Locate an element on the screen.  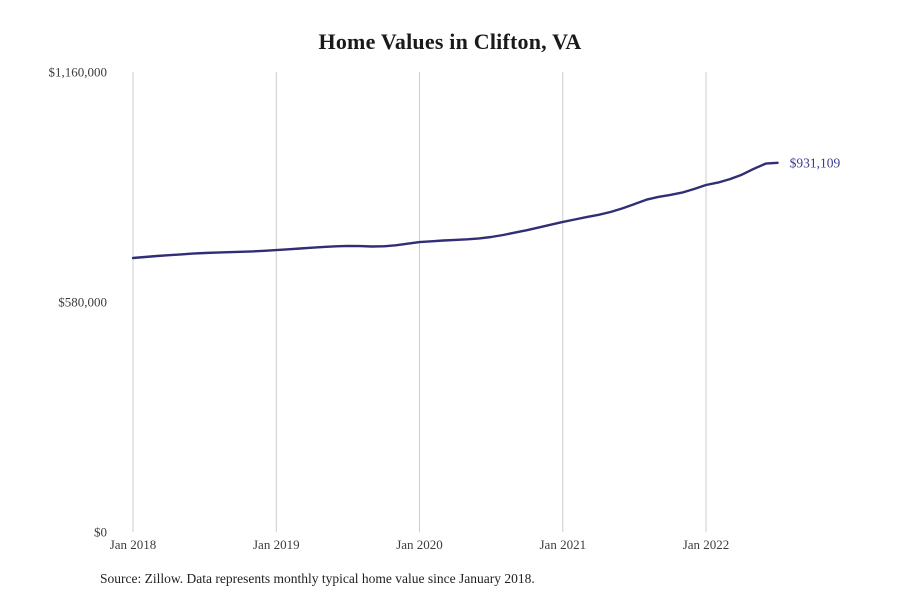
x-tick-label: Jan 2018 is located at coordinates (133, 544).